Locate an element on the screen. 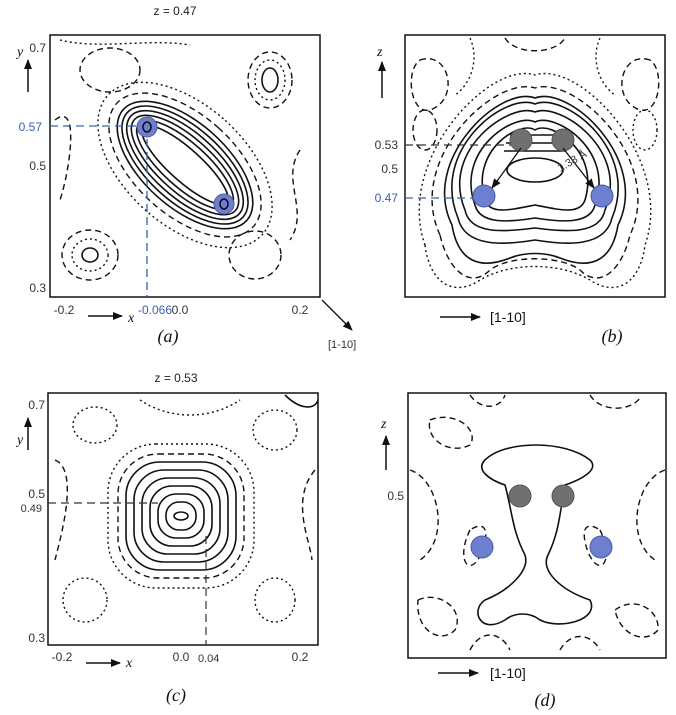 The image size is (676, 715). panel-a-contours is located at coordinates (177, 160).